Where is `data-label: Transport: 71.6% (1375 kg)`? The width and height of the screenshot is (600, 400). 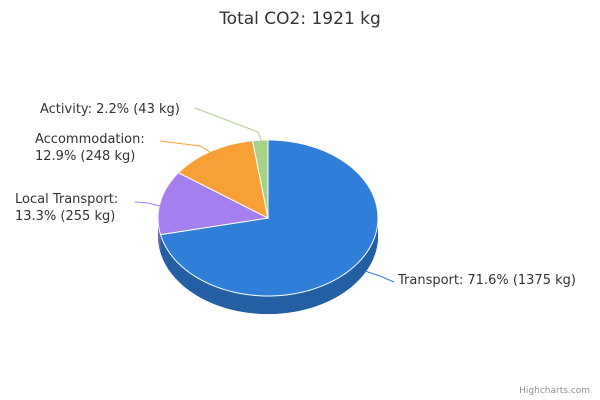 data-label: Transport: 71.6% (1375 kg) is located at coordinates (486, 280).